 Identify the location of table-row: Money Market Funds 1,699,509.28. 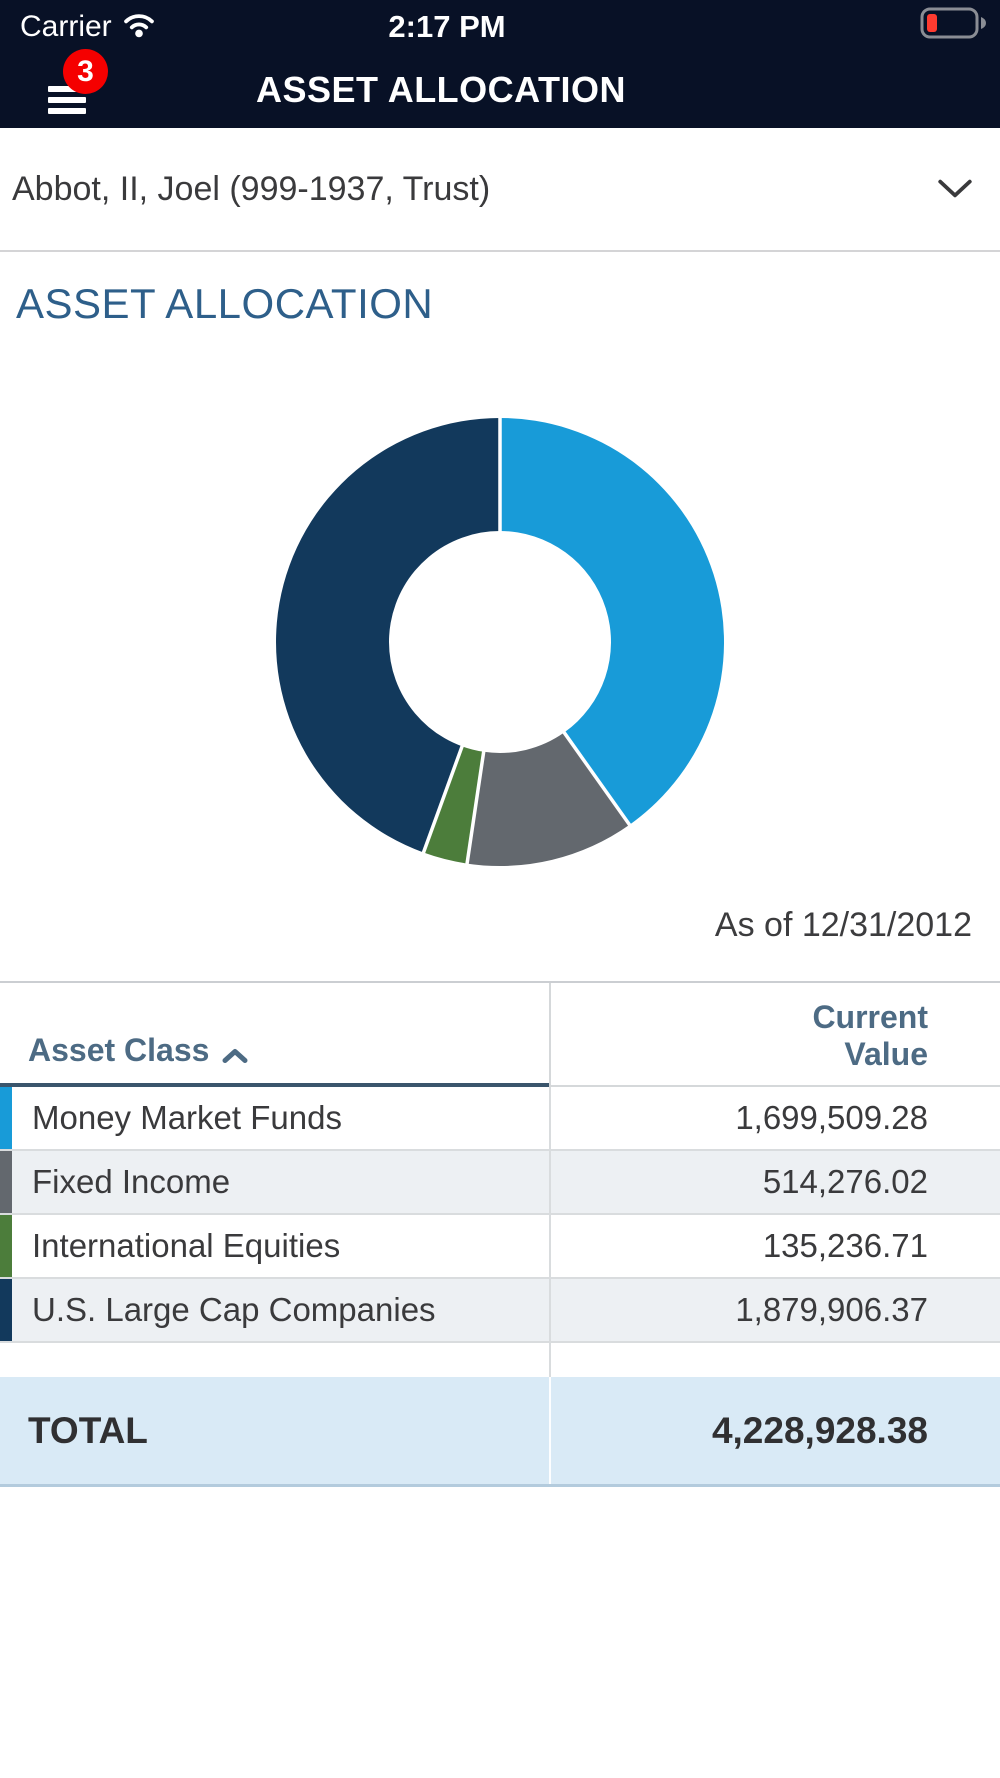
(500, 1119).